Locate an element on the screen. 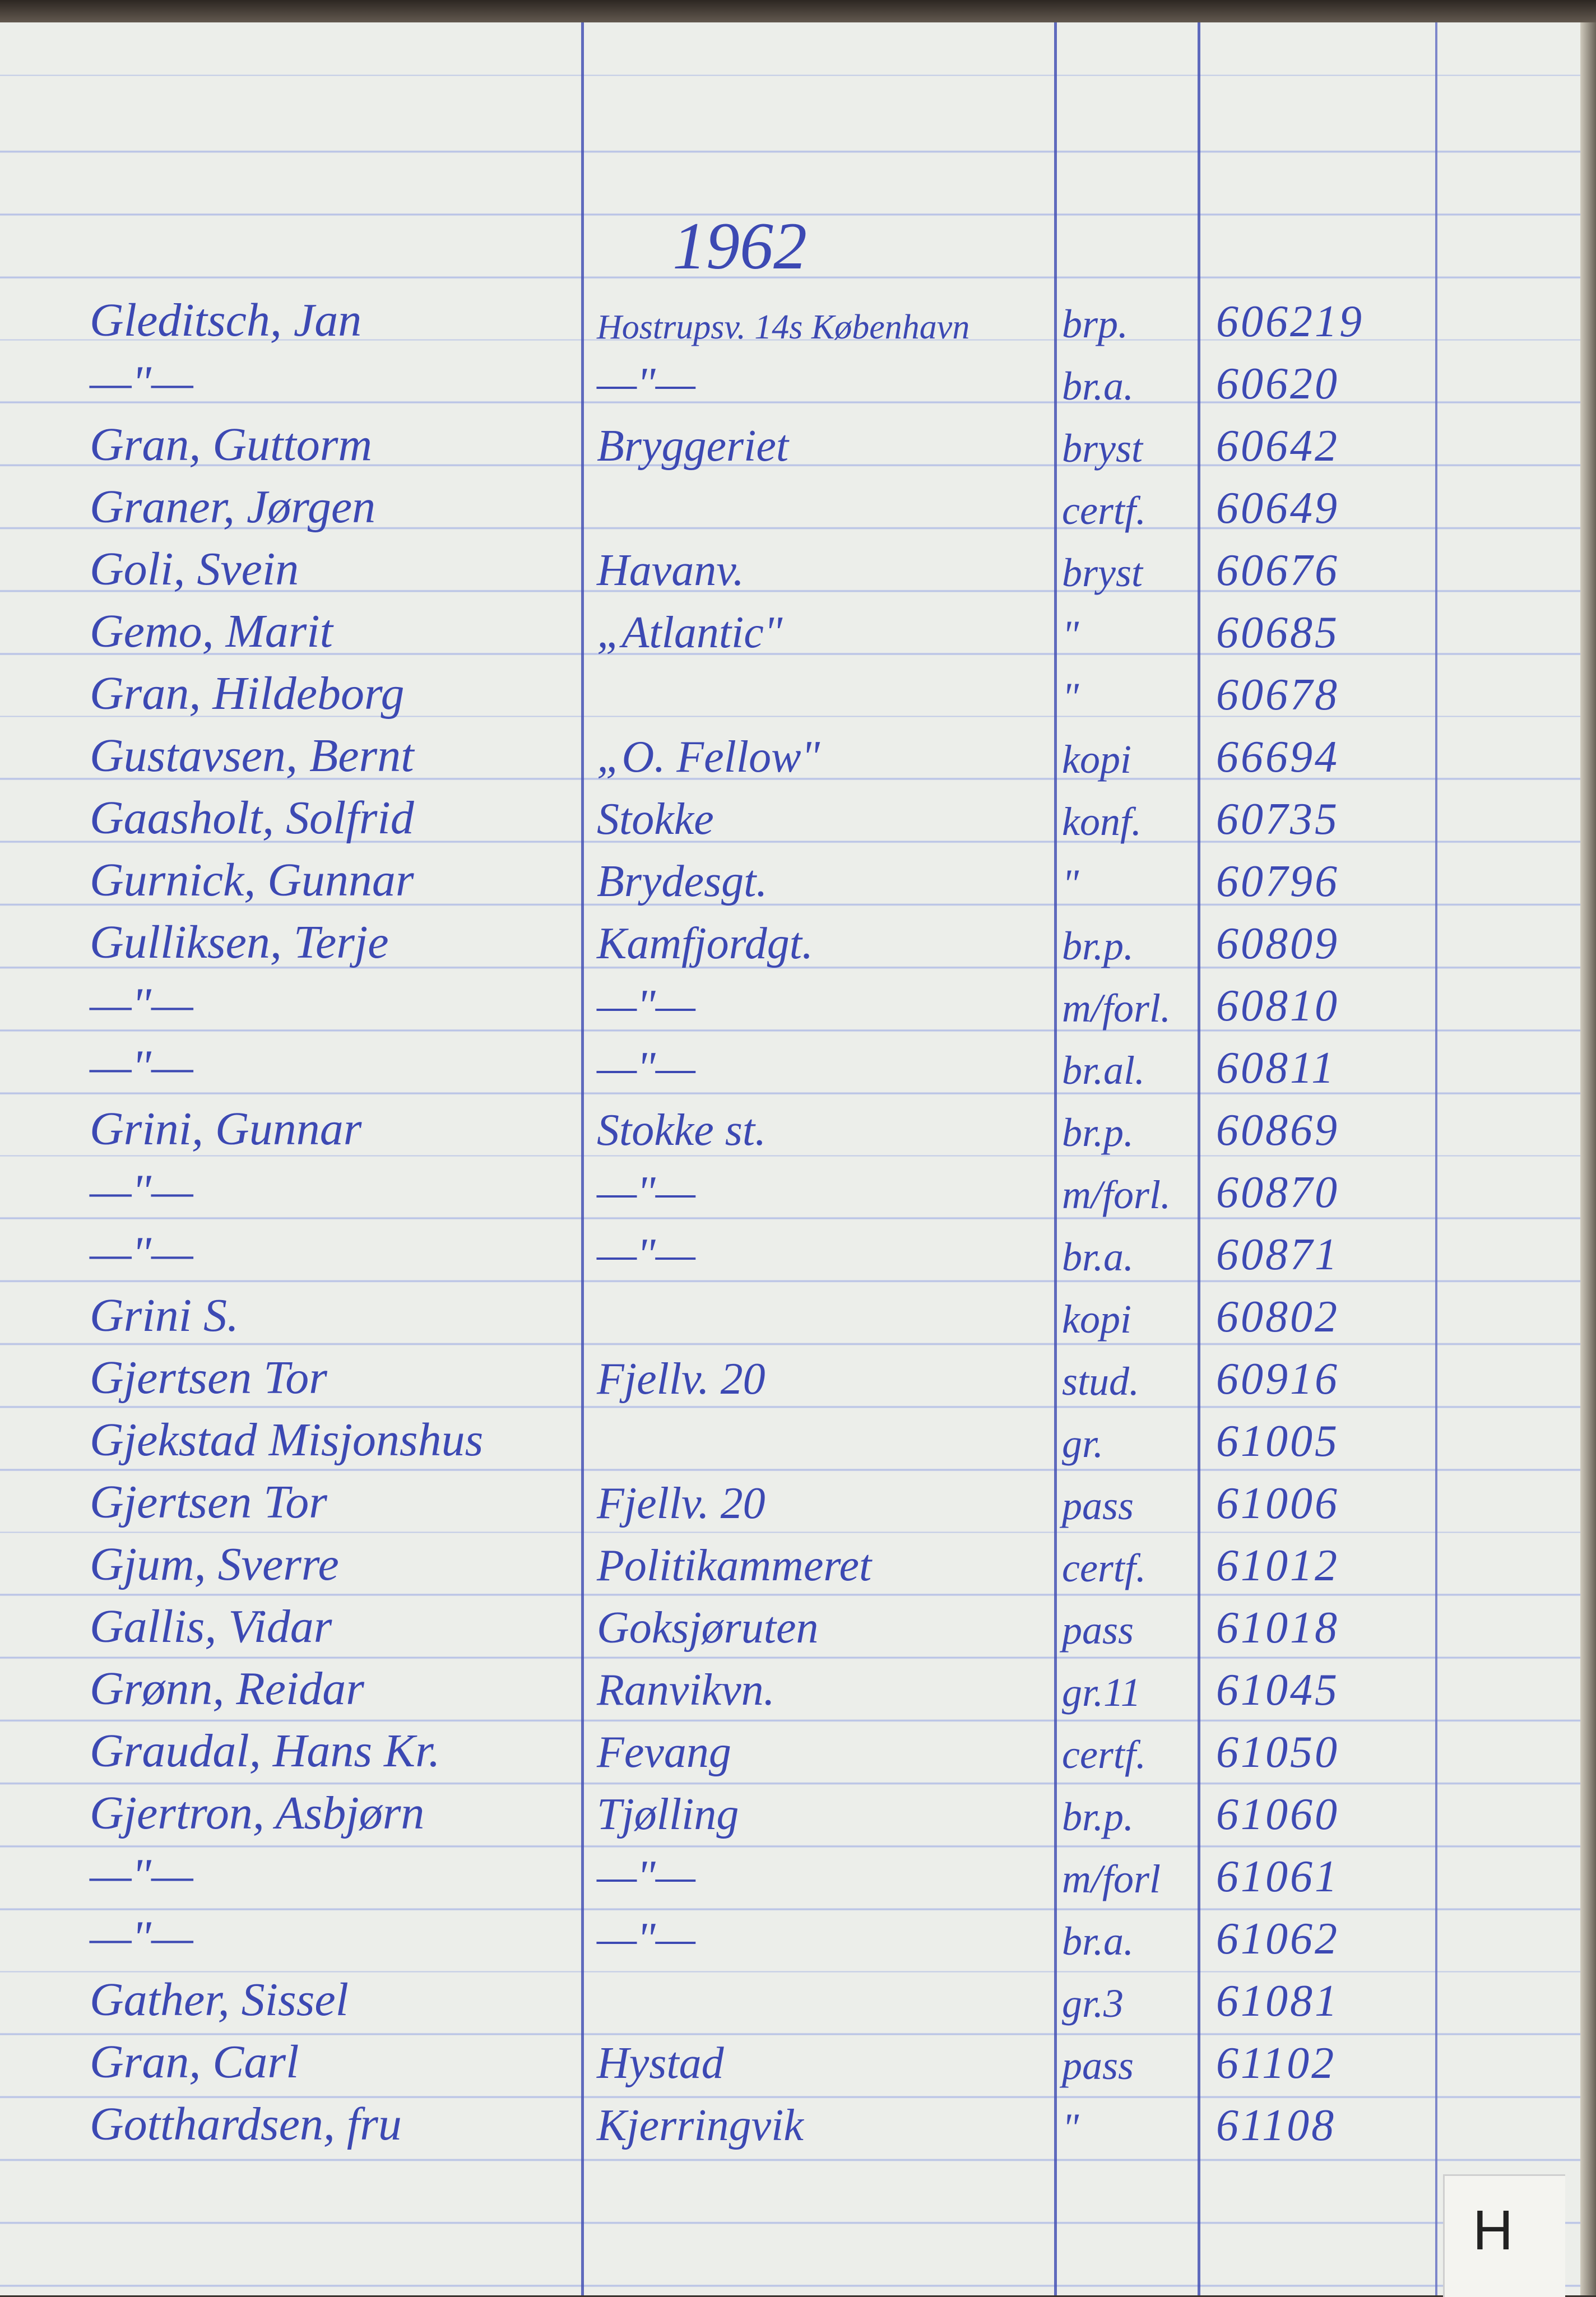  entry-number: 60620 is located at coordinates (1277, 384).